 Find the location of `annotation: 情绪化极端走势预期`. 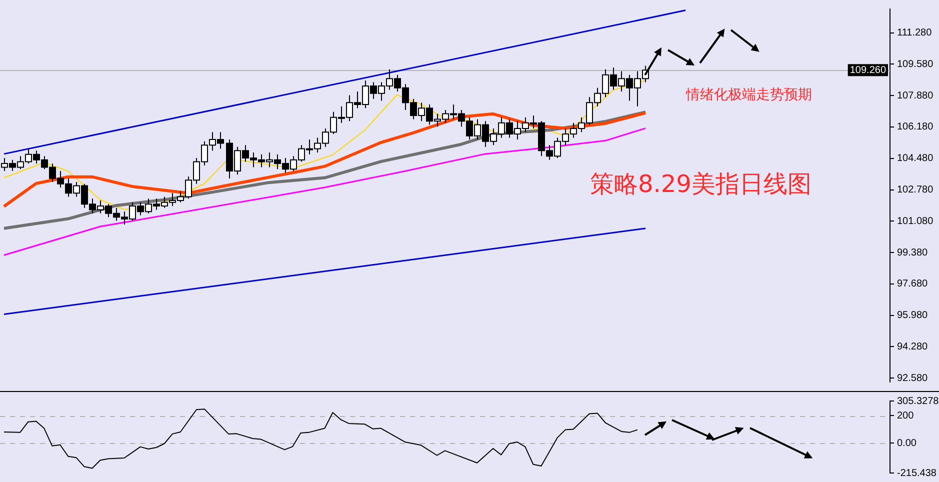

annotation: 情绪化极端走势预期 is located at coordinates (749, 95).